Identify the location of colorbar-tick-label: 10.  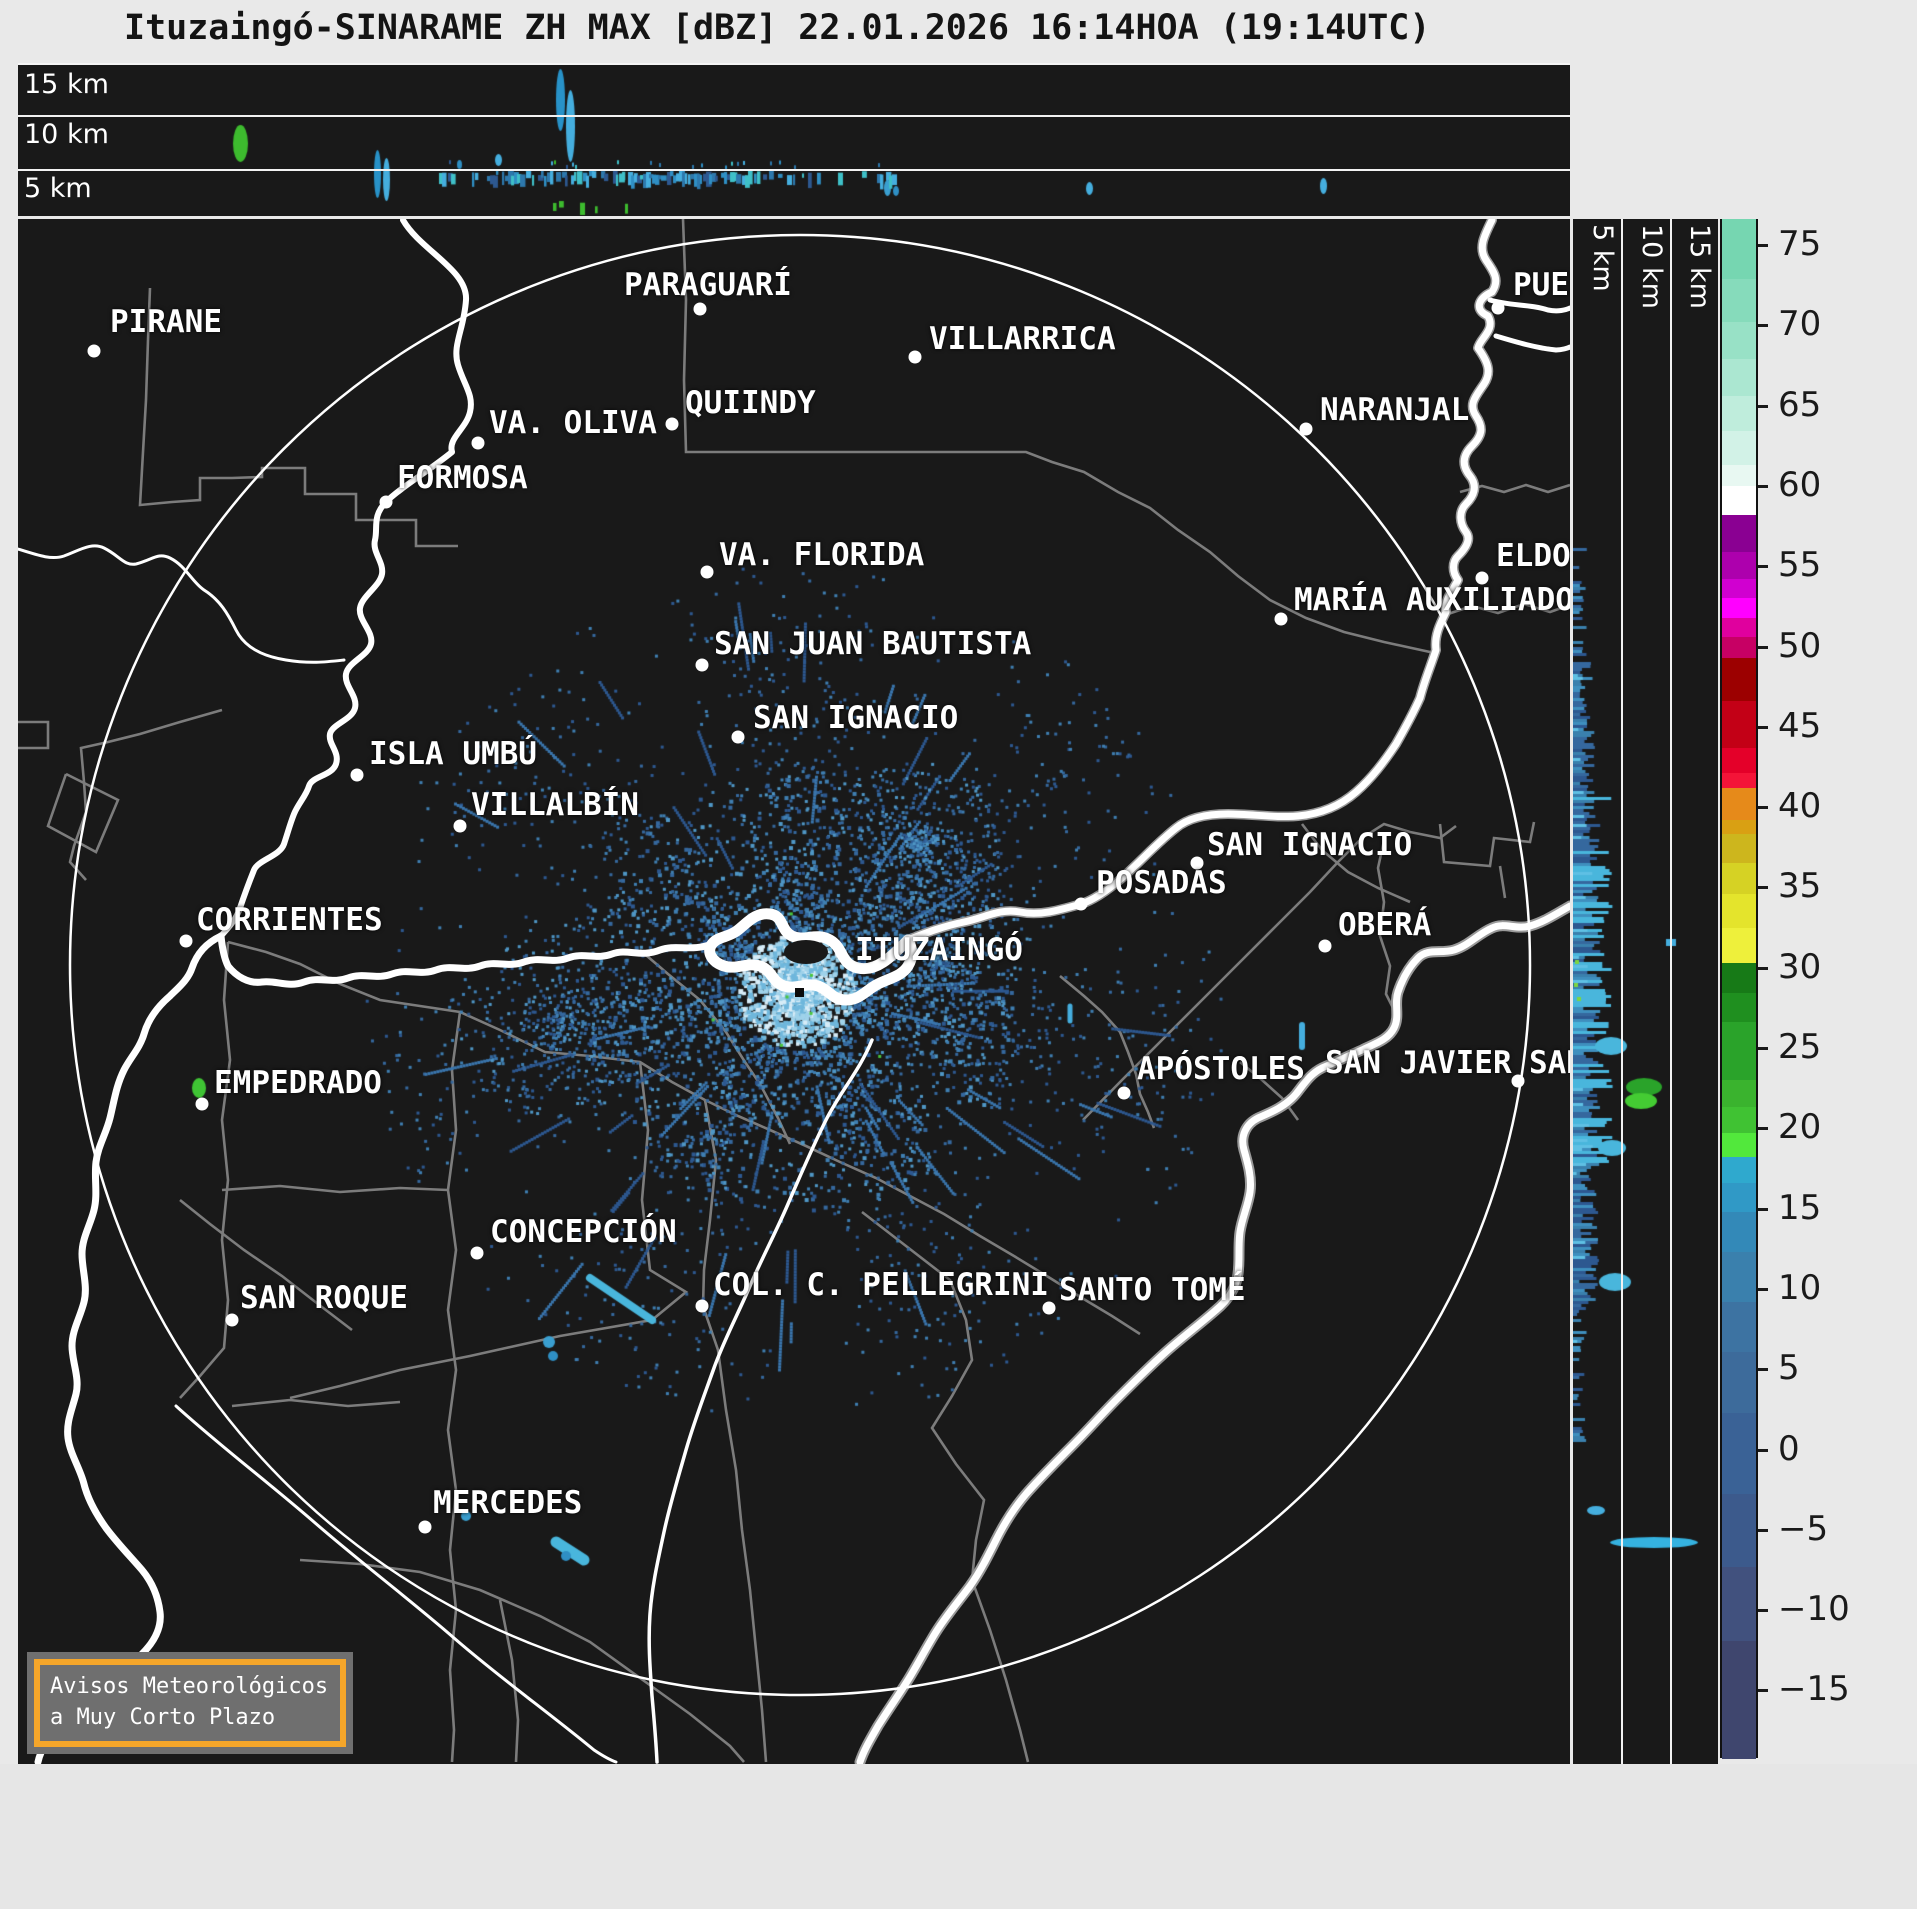
(1800, 1287).